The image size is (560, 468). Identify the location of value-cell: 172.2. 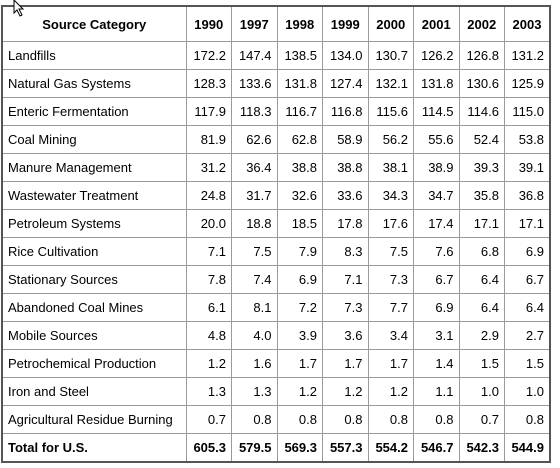
(208, 55).